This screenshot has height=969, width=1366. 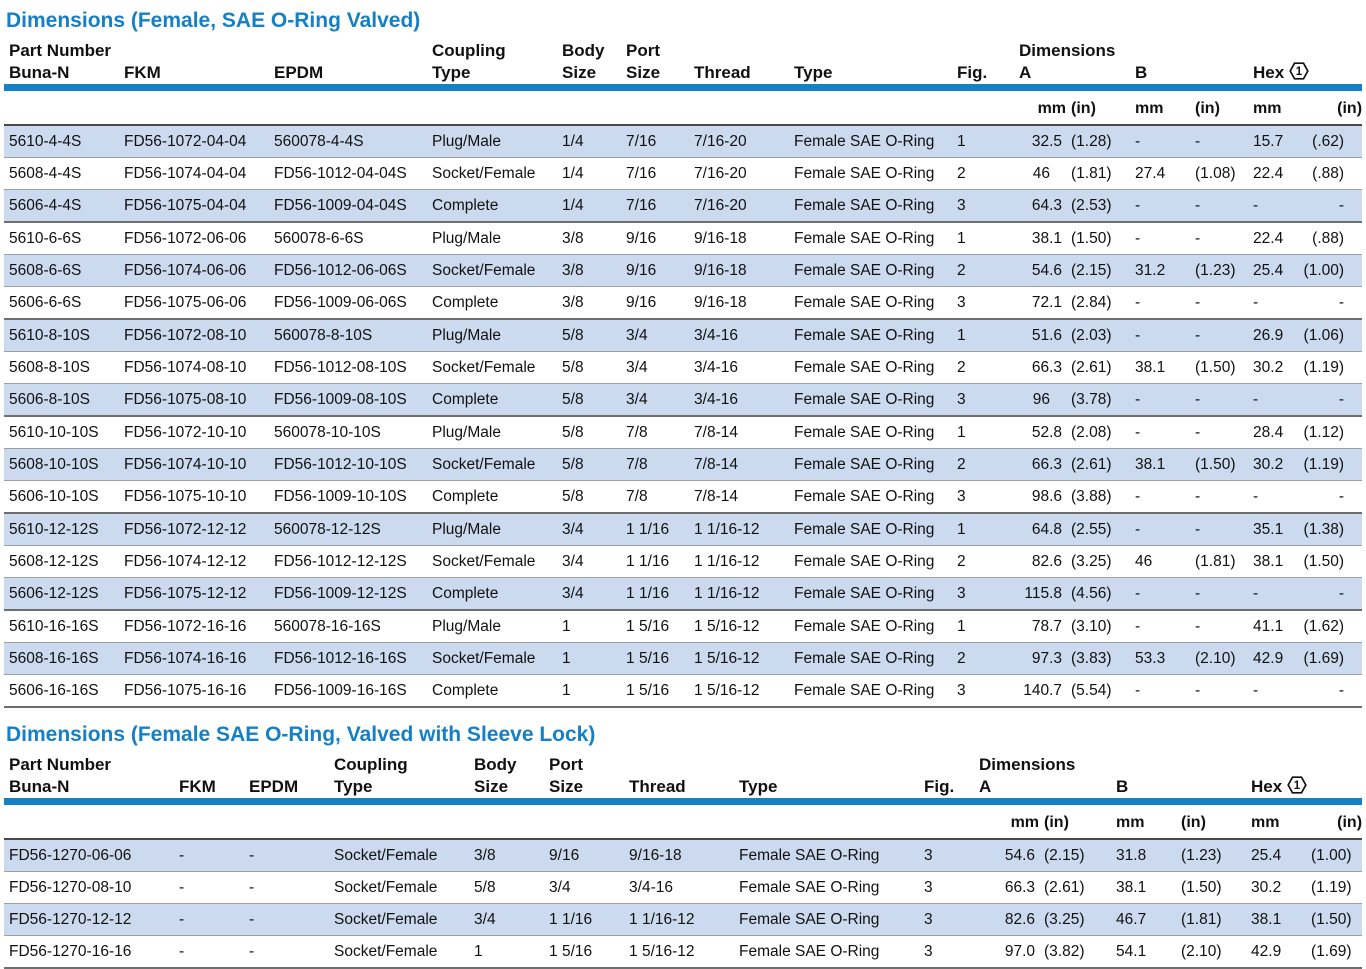 What do you see at coordinates (492, 303) in the screenshot?
I see `coupling-type: Complete` at bounding box center [492, 303].